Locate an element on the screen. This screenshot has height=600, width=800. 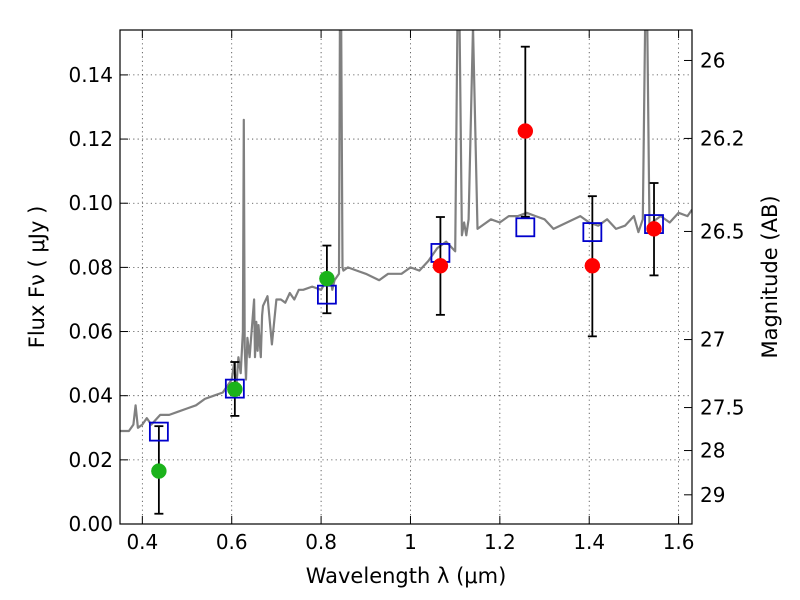
x-tick-label: 1.6 is located at coordinates (679, 542).